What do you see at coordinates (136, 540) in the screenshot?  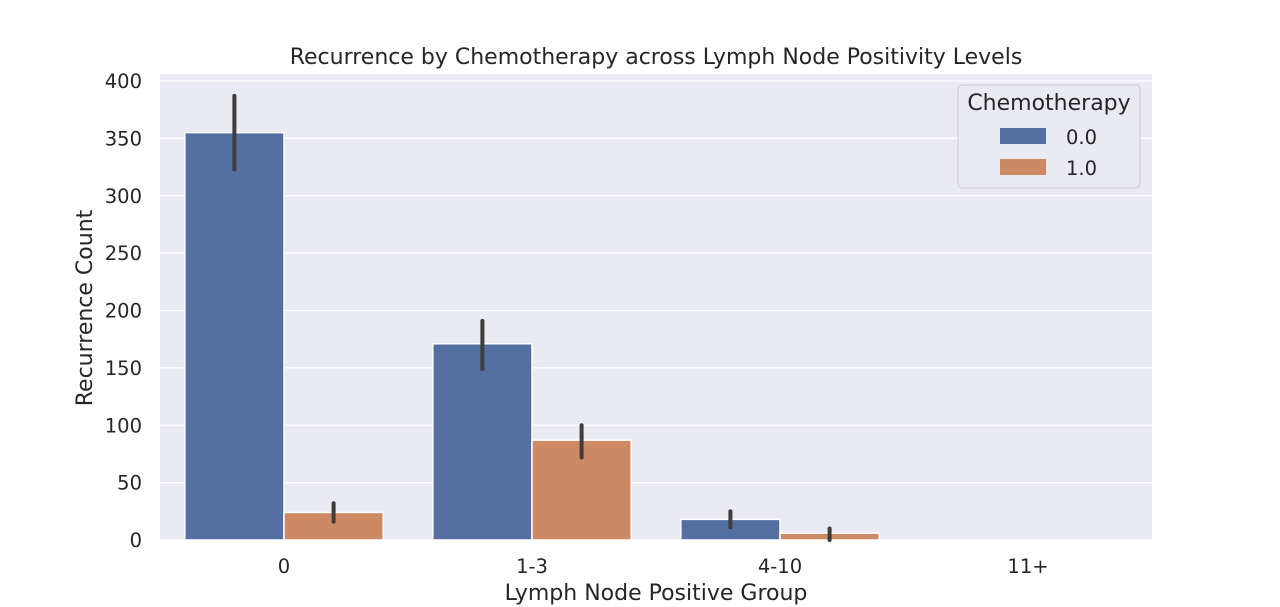 I see `y-tick-label: 0` at bounding box center [136, 540].